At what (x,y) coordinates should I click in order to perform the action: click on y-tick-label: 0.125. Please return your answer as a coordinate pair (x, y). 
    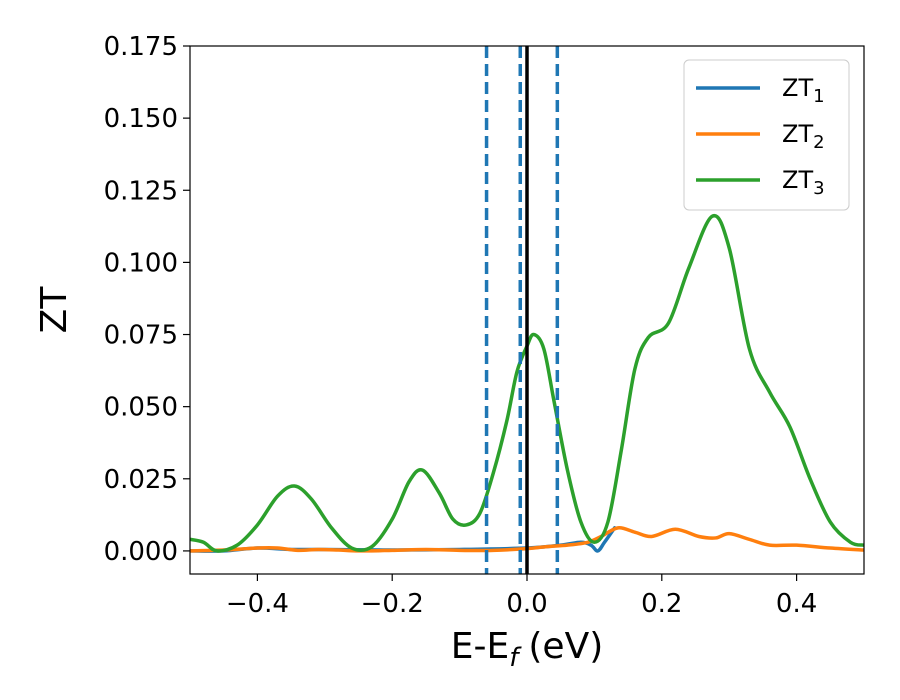
    Looking at the image, I should click on (141, 191).